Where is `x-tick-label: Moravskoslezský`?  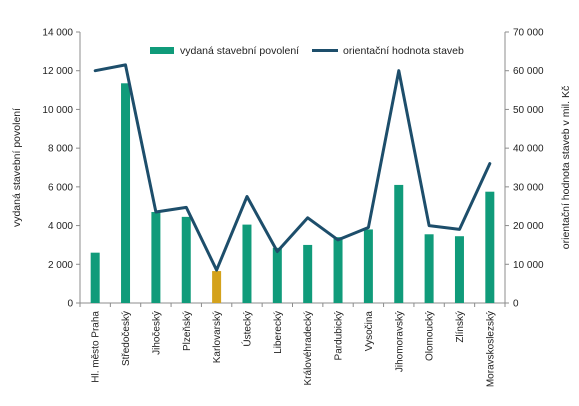 x-tick-label: Moravskoslezský is located at coordinates (490, 349).